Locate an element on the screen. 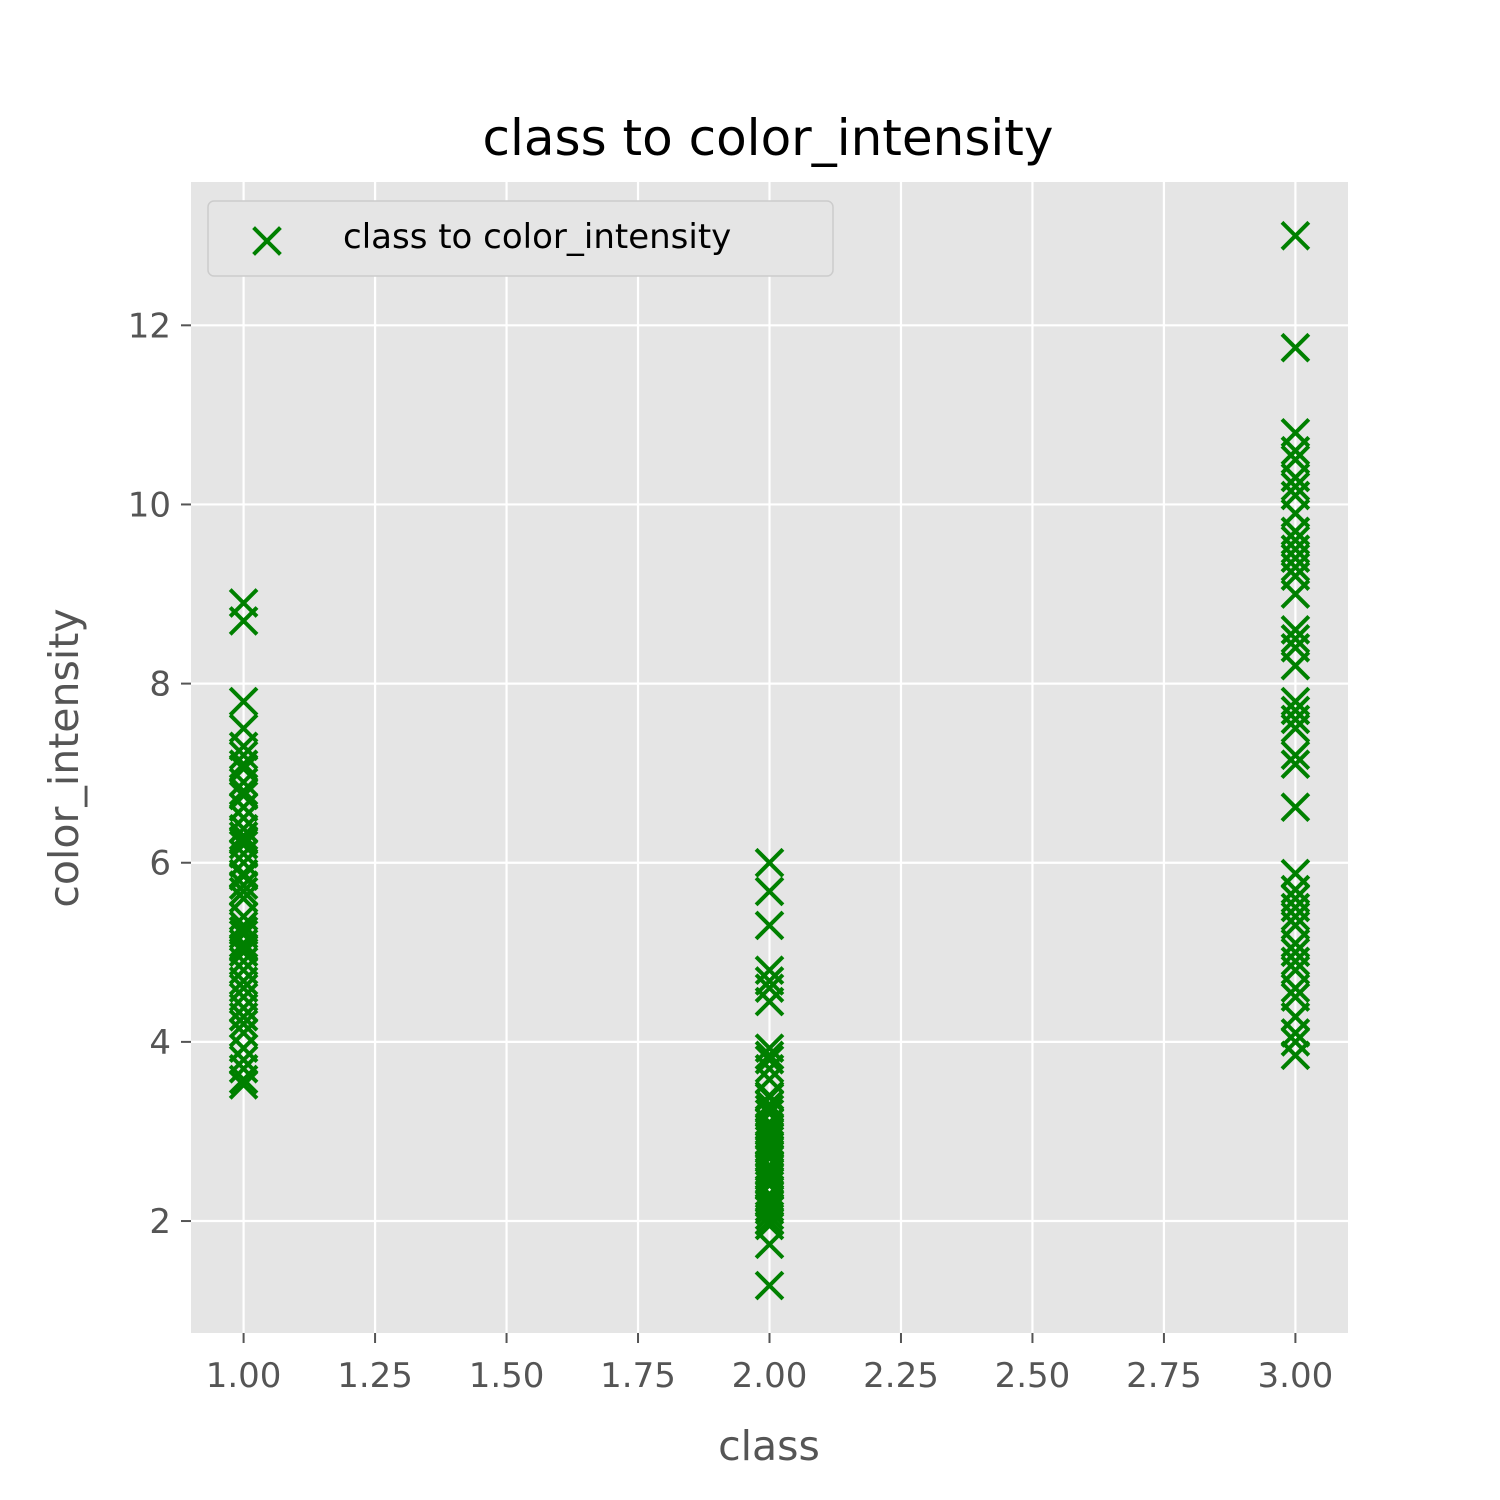 The height and width of the screenshot is (1500, 1500). chart-title: class to color_intensity is located at coordinates (768, 138).